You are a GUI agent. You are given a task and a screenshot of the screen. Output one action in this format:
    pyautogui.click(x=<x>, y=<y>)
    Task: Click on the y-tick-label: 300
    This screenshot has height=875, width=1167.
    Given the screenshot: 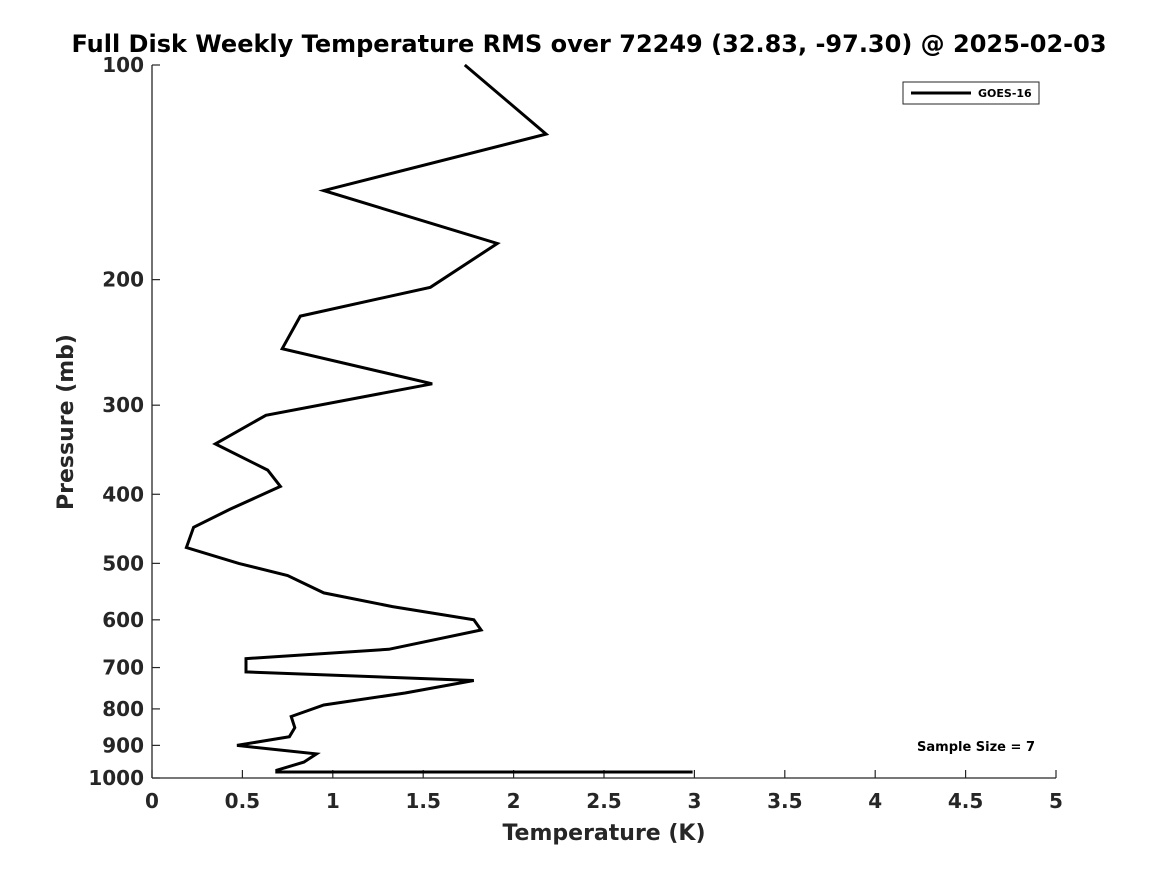 What is the action you would take?
    pyautogui.click(x=123, y=405)
    